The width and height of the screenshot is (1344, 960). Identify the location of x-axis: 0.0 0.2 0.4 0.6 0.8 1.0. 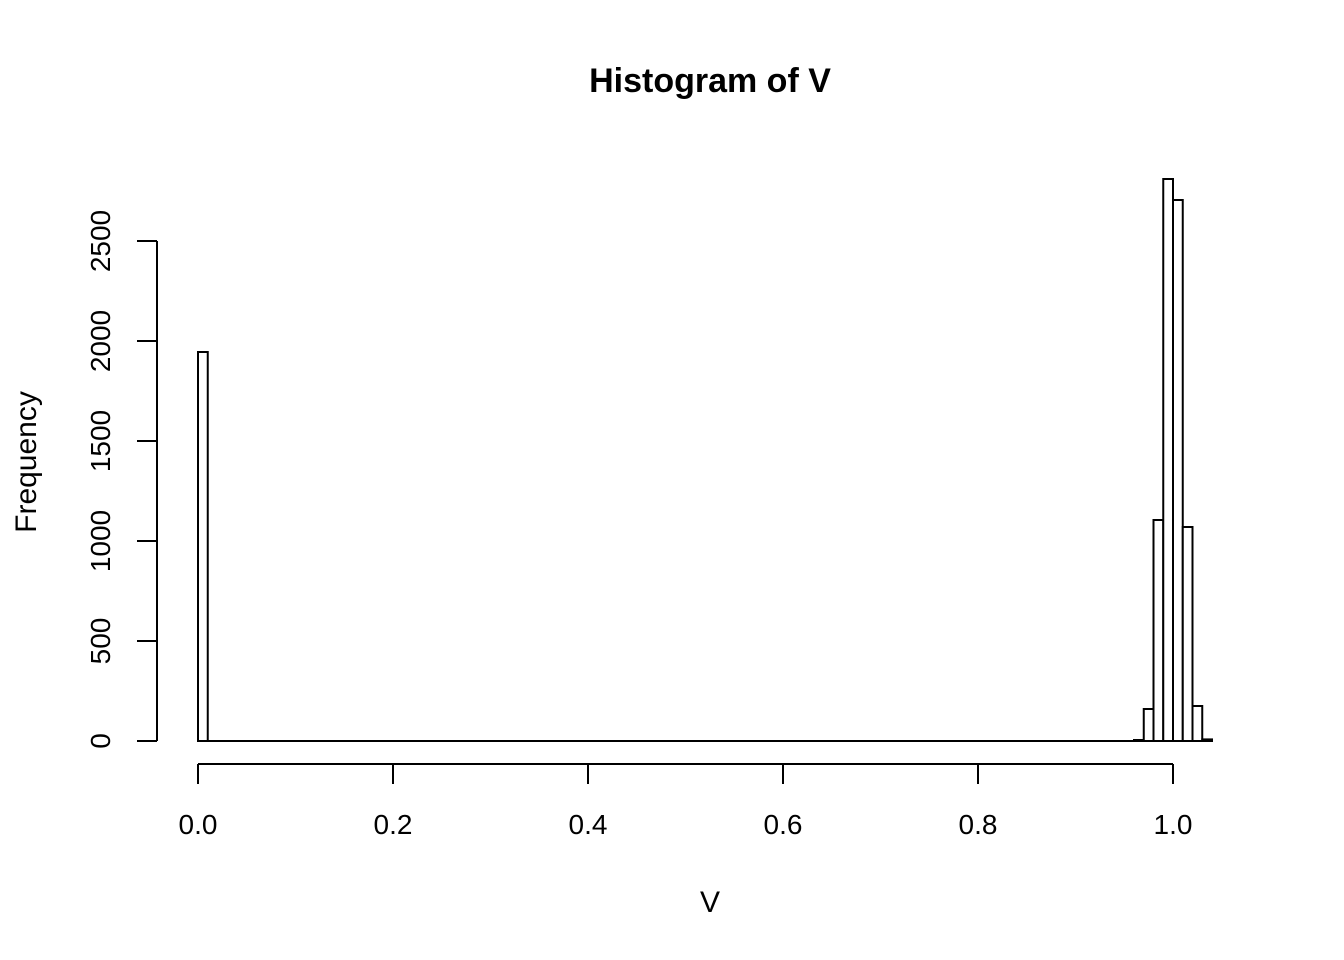
(686, 801).